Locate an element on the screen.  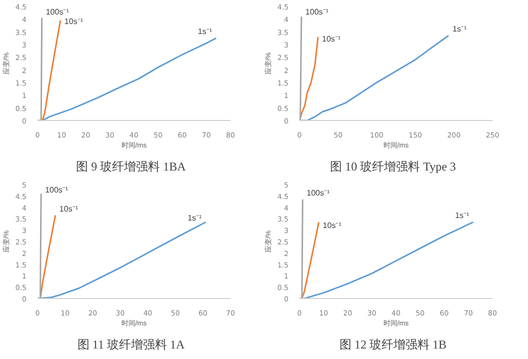
text: 图 10 玻纤增强料 Type 3 is located at coordinates (393, 167).